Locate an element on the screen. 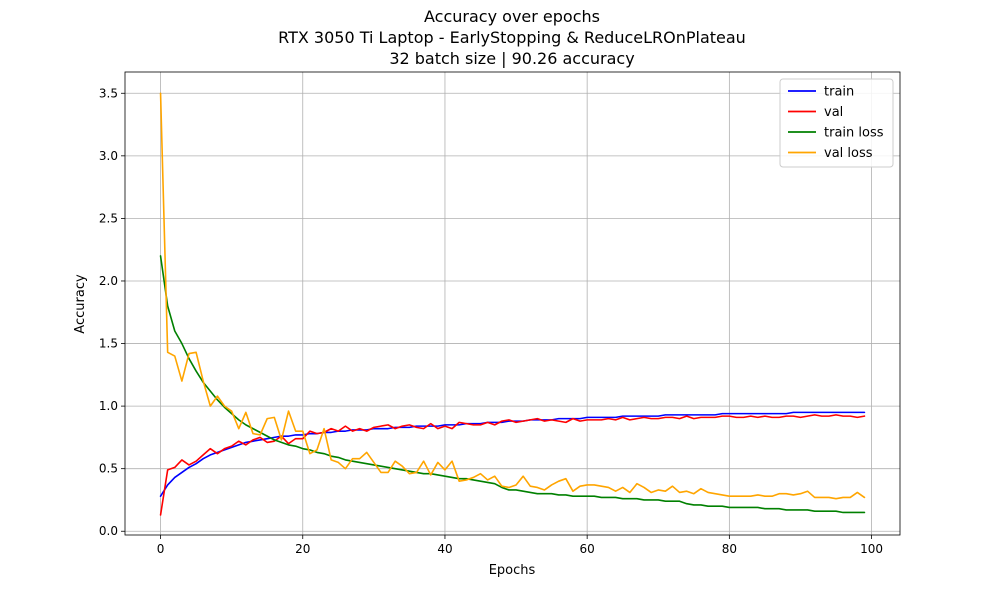 This screenshot has width=1000, height=600. y-tick-label: 1.5 is located at coordinates (108, 344).